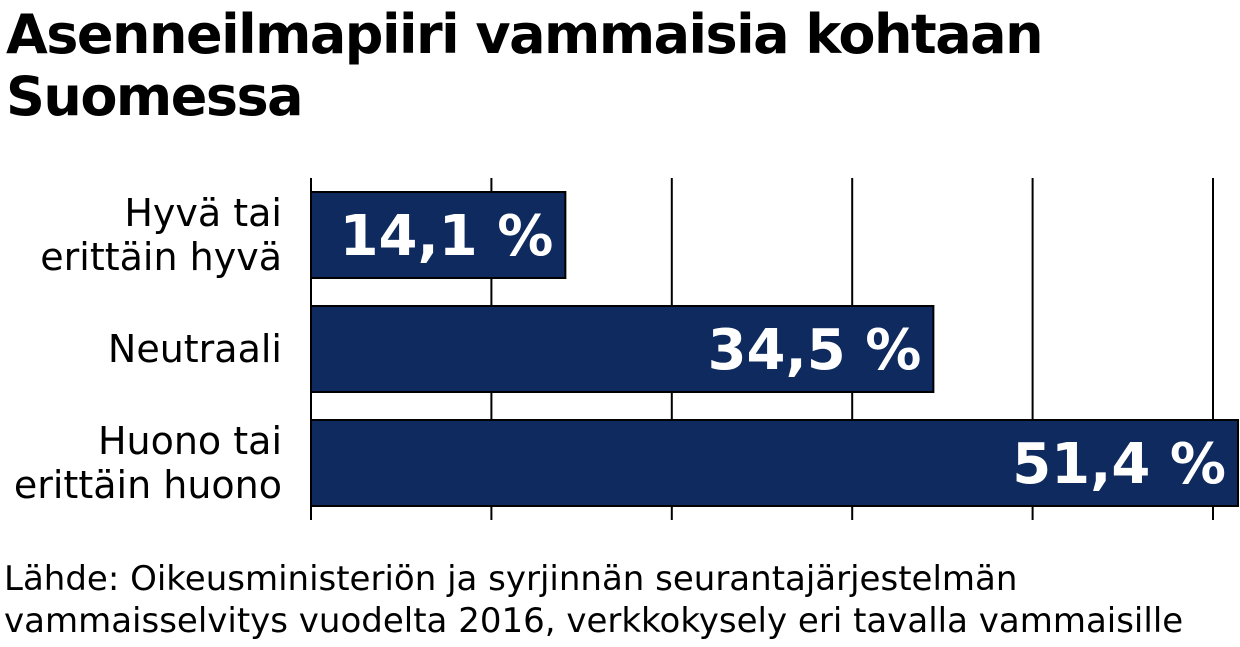 The width and height of the screenshot is (1240, 647). I want to click on category-label: Hyvä tai erittäin hyvä, so click(161, 235).